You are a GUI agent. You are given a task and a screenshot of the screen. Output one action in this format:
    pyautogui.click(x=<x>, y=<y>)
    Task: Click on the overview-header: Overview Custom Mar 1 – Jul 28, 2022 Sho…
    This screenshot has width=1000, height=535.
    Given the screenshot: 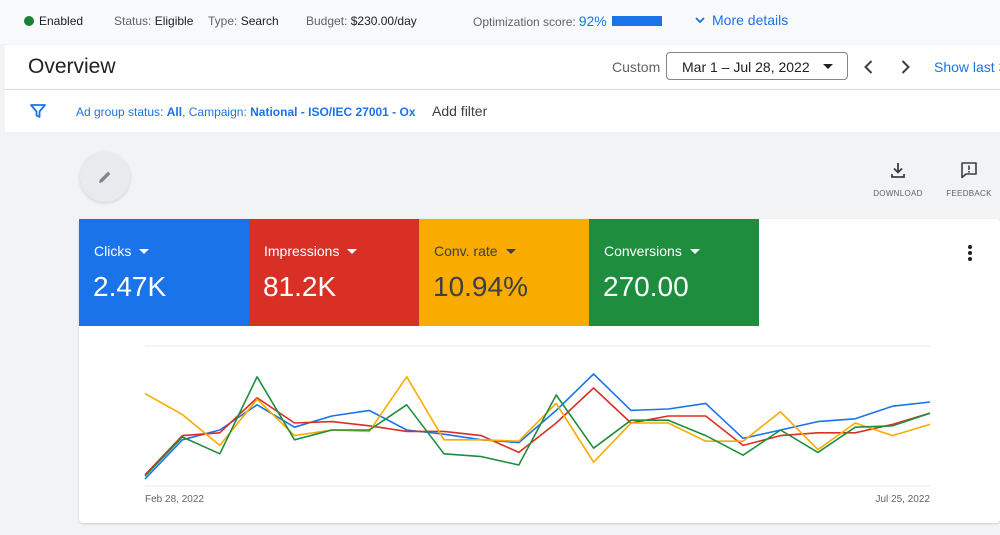 What is the action you would take?
    pyautogui.click(x=502, y=67)
    